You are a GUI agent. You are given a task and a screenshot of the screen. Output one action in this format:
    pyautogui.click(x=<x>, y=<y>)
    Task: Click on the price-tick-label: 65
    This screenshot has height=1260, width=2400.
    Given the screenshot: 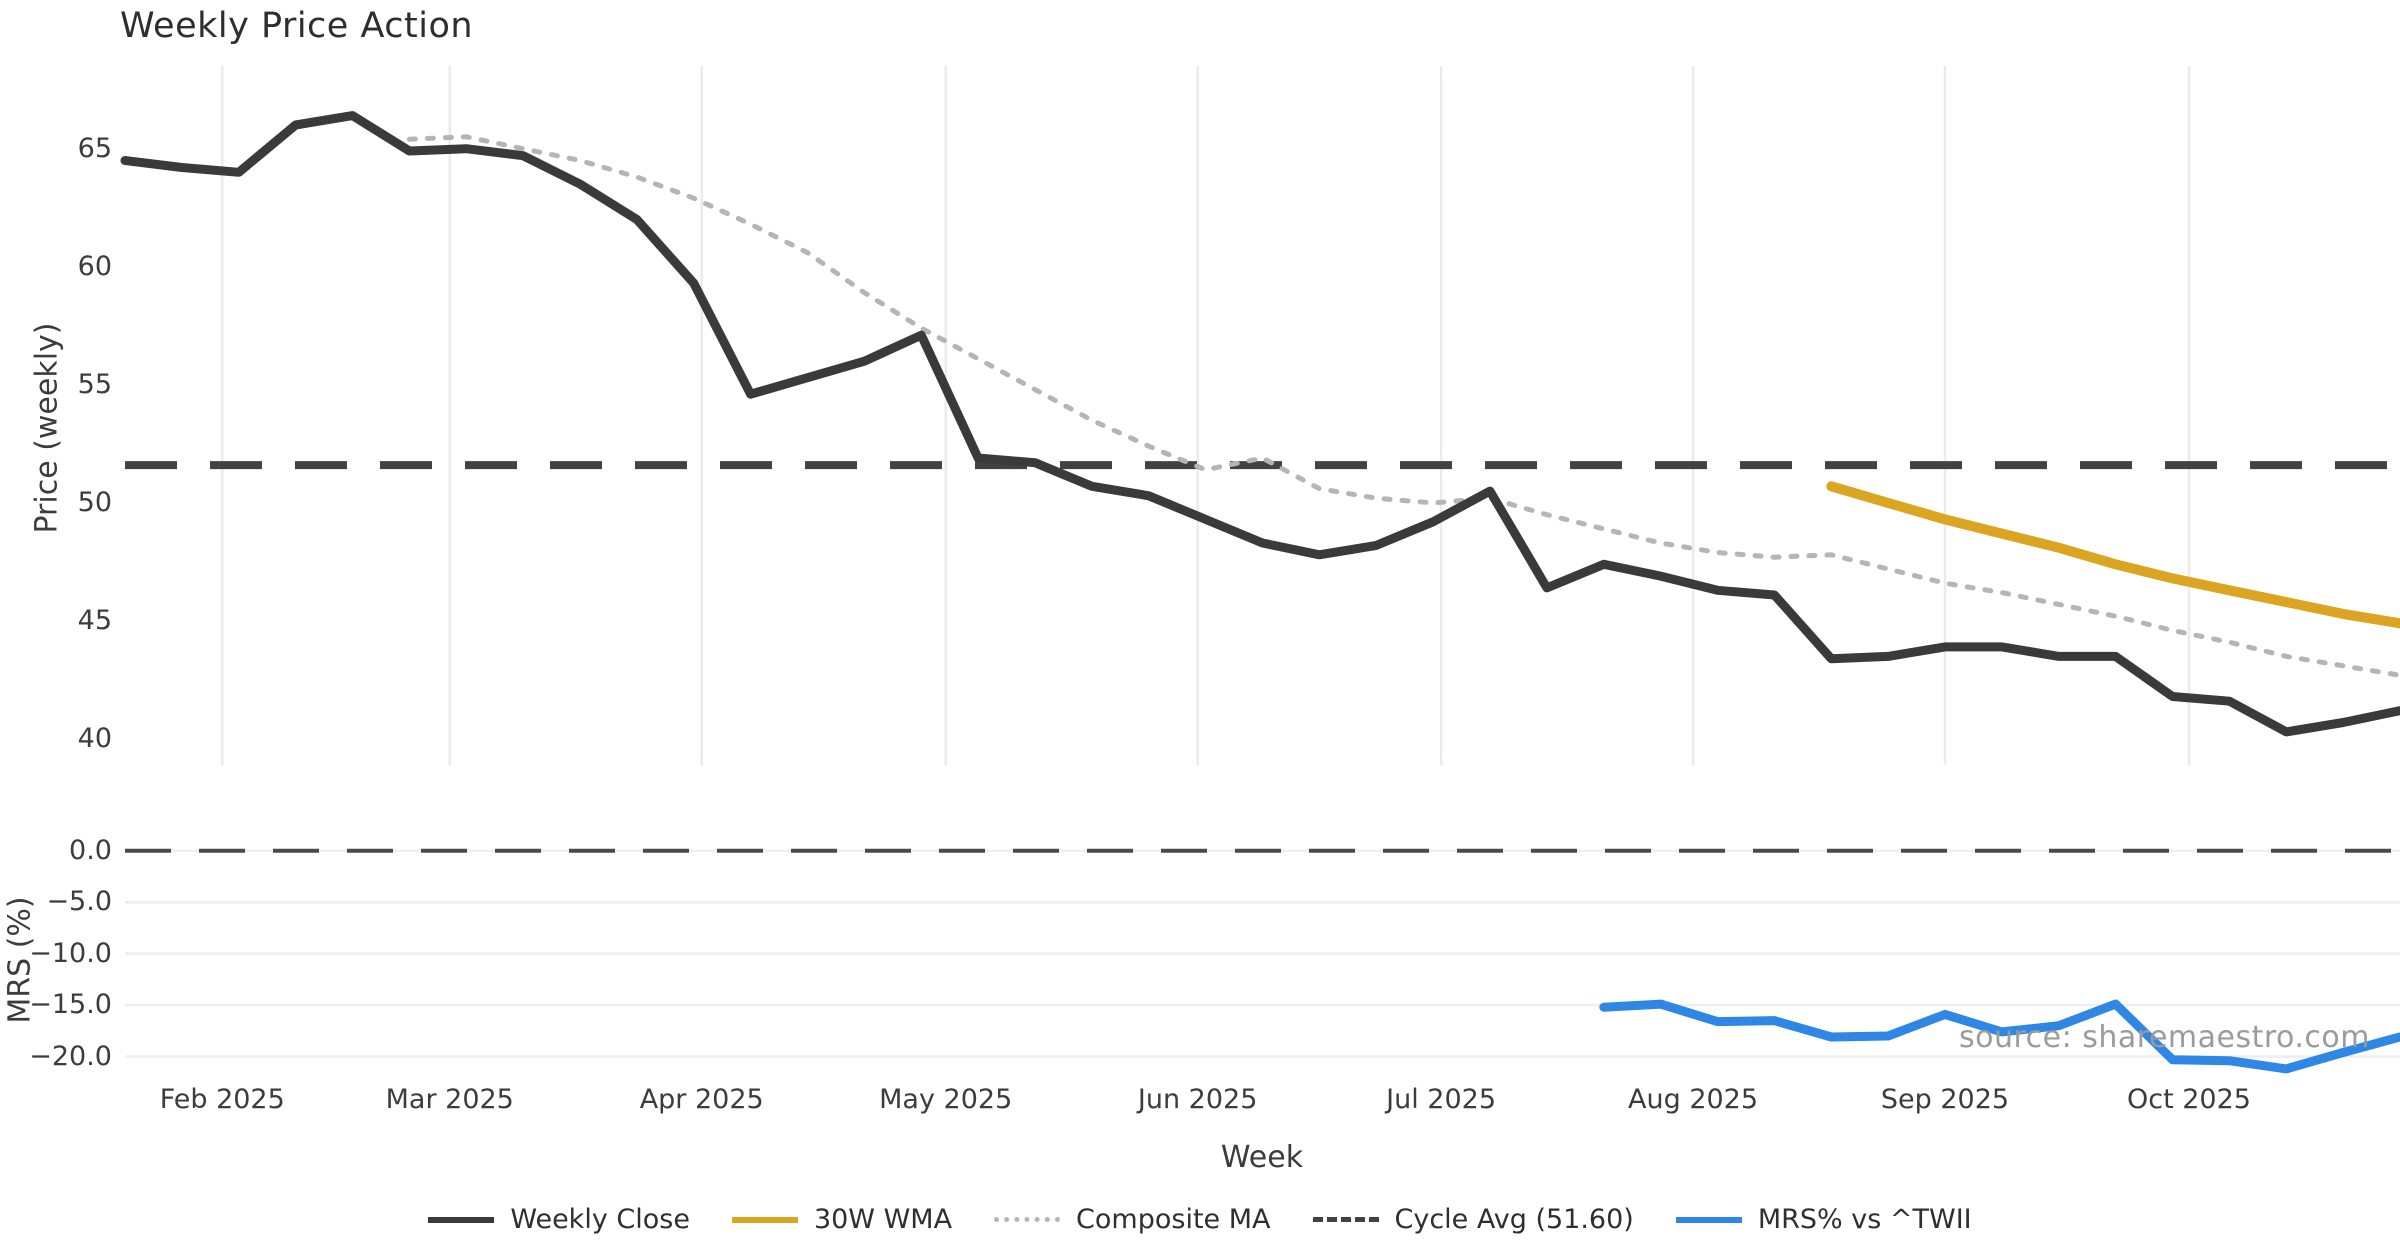 What is the action you would take?
    pyautogui.click(x=94, y=148)
    